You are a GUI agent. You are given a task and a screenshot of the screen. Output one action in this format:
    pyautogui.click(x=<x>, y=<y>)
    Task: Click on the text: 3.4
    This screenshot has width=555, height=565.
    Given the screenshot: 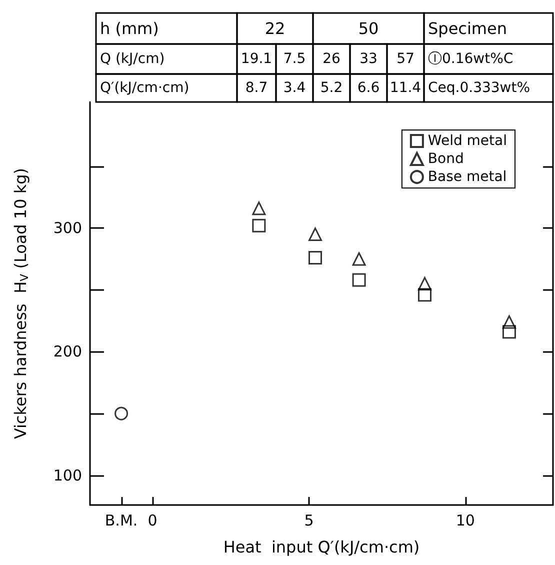 What is the action you would take?
    pyautogui.click(x=294, y=88)
    